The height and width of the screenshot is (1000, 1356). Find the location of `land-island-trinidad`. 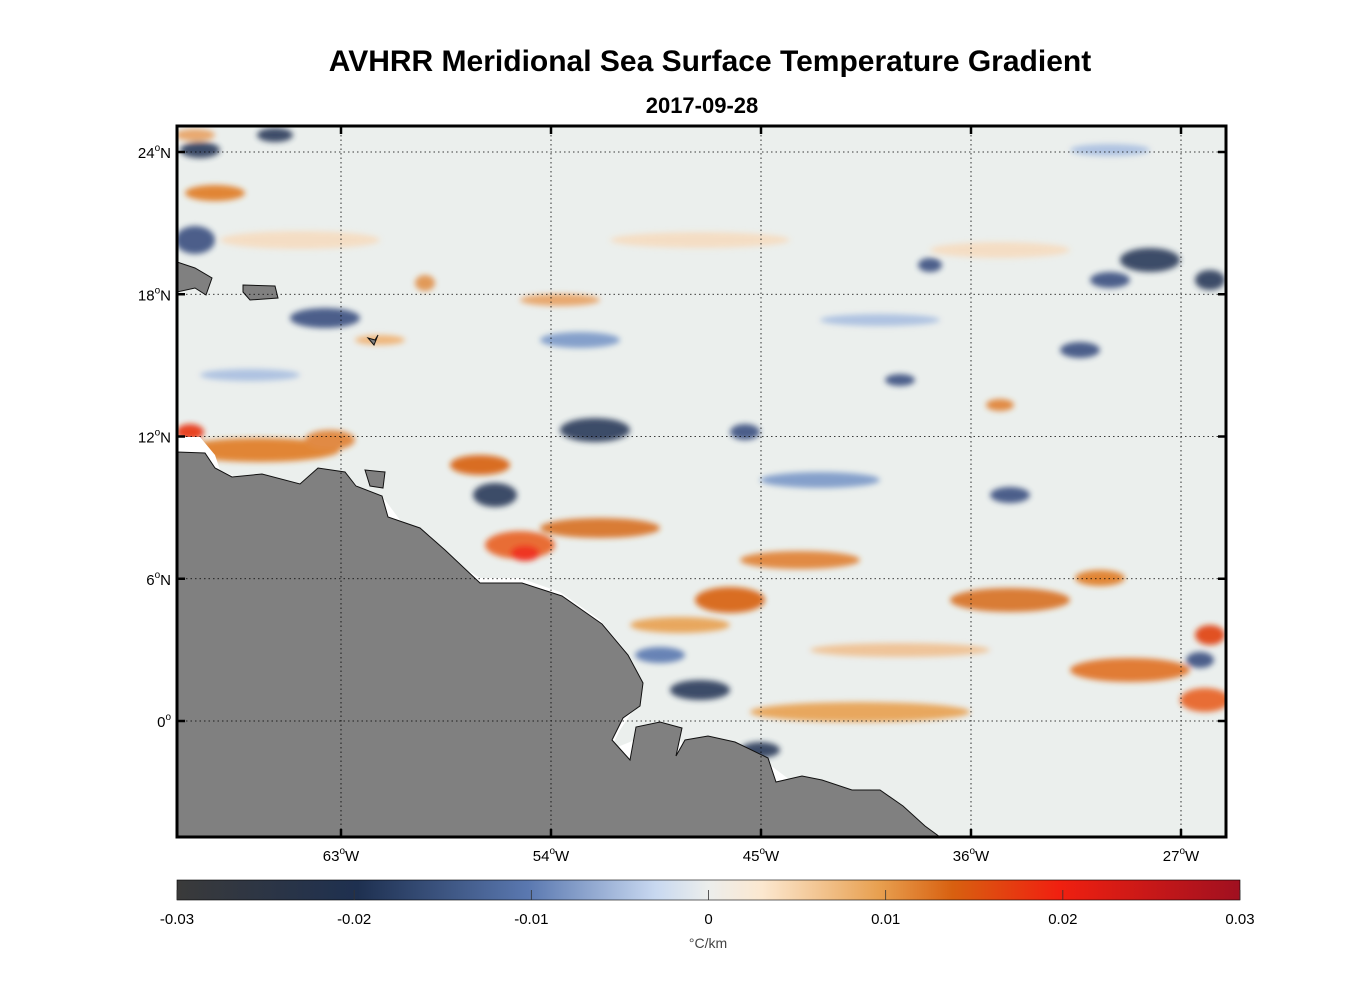

land-island-trinidad is located at coordinates (375, 479).